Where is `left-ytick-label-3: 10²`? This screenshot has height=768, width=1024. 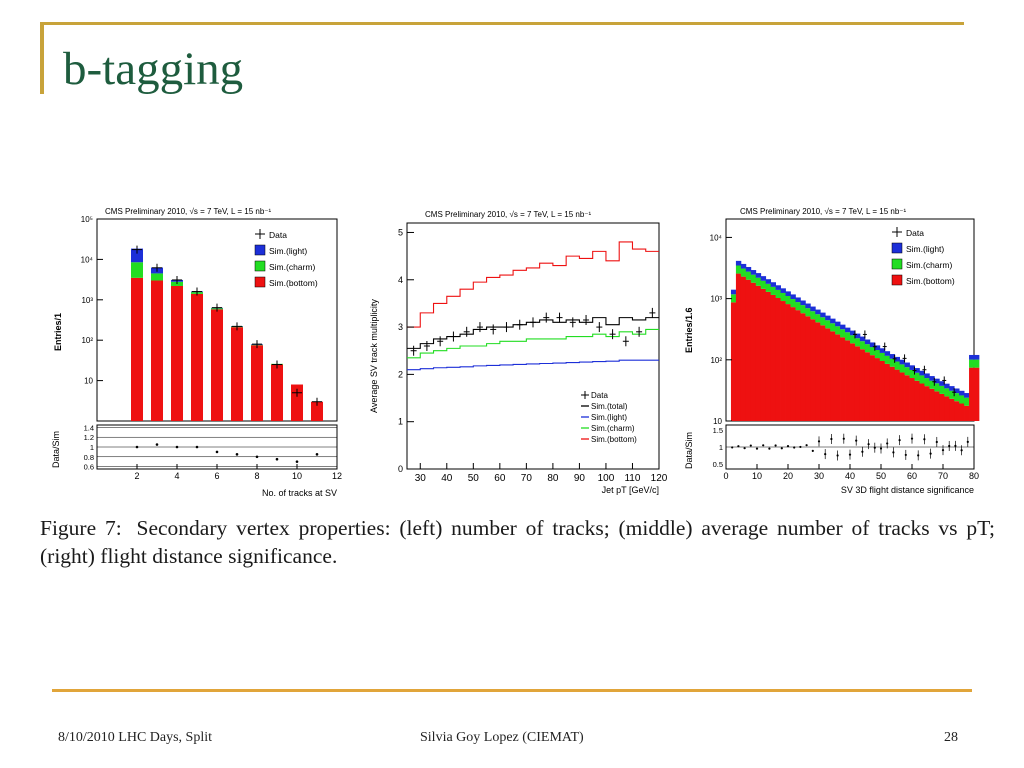 left-ytick-label-3: 10² is located at coordinates (87, 340).